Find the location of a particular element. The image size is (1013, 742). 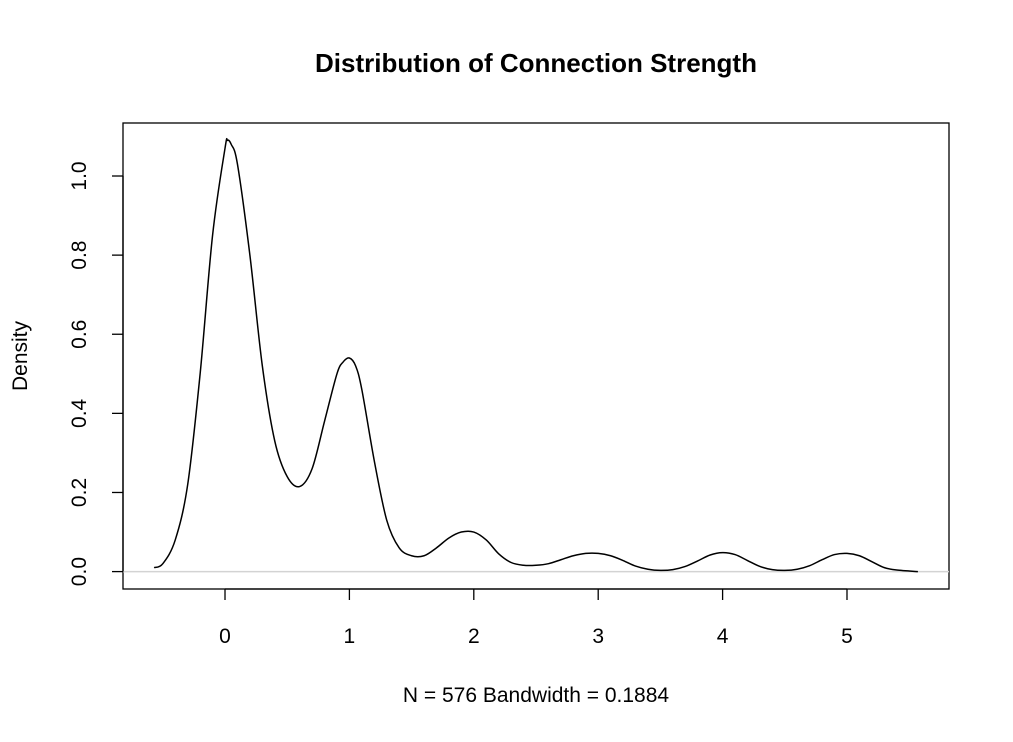

x-tick-label: 3 is located at coordinates (598, 636).